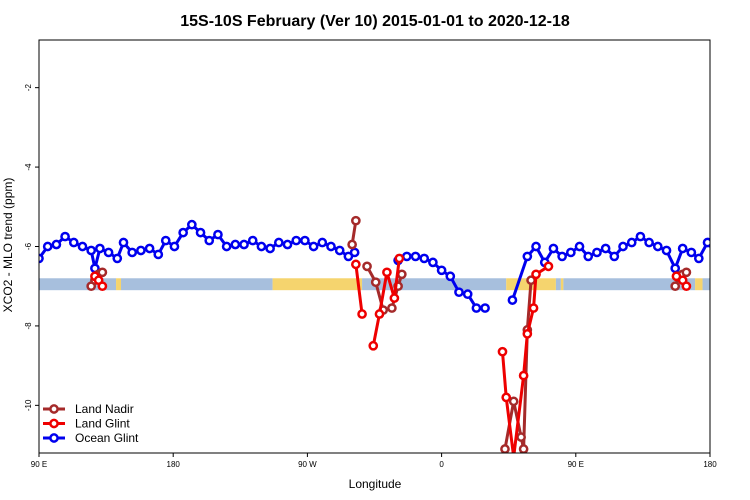  What do you see at coordinates (28, 246) in the screenshot?
I see `y-tick-label-2: -6` at bounding box center [28, 246].